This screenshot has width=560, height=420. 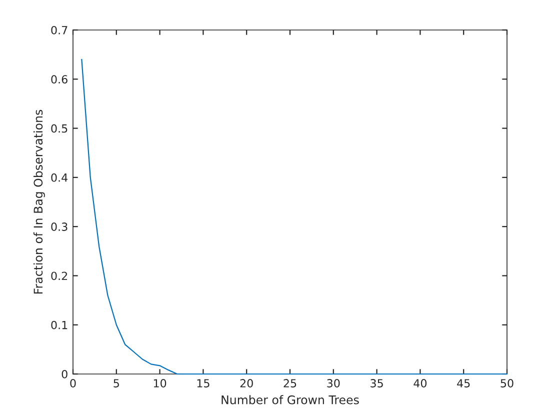 What do you see at coordinates (333, 383) in the screenshot?
I see `x-tick-label: 30` at bounding box center [333, 383].